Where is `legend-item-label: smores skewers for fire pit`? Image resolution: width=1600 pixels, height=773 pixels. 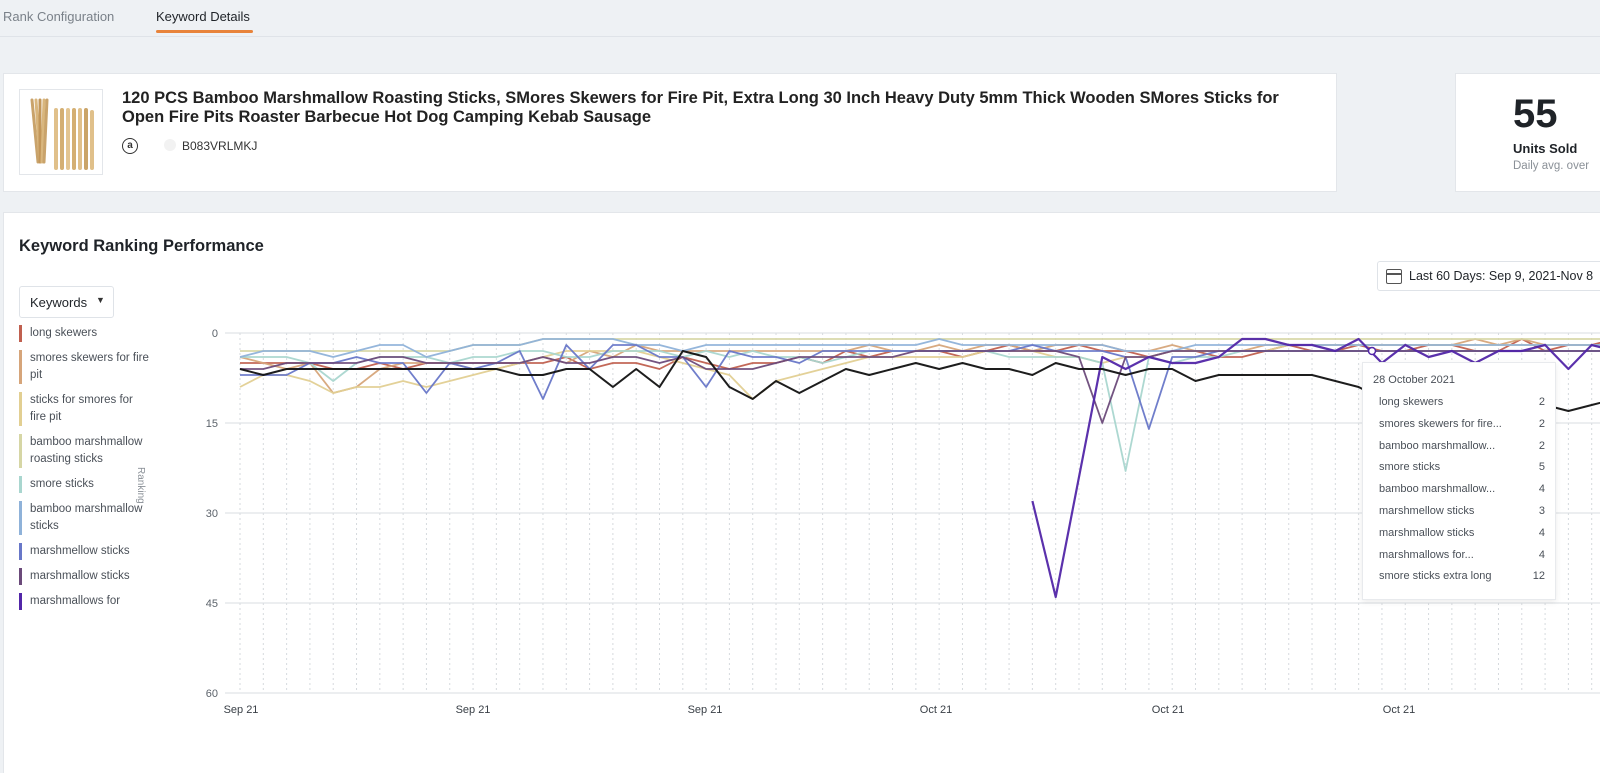 legend-item-label: smores skewers for fire pit is located at coordinates (89, 366).